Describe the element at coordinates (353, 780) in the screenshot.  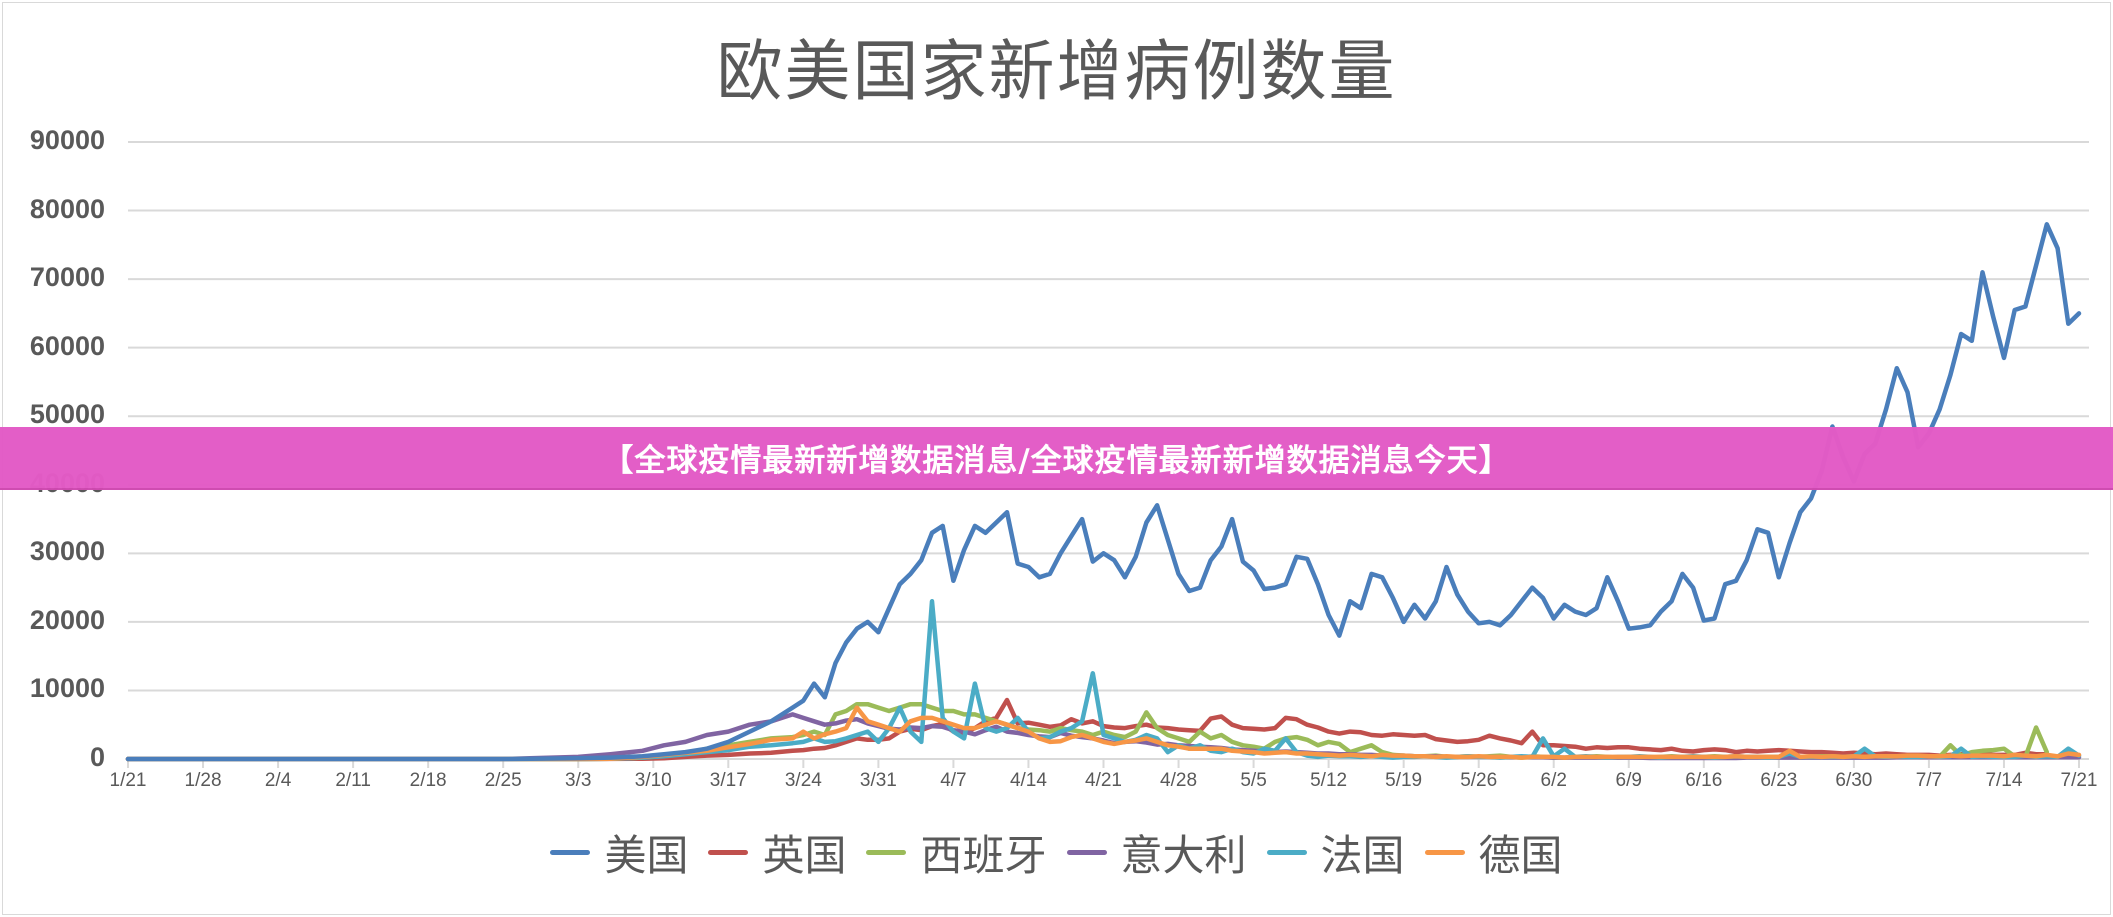
I see `x-tick-label: 2/11` at that location.